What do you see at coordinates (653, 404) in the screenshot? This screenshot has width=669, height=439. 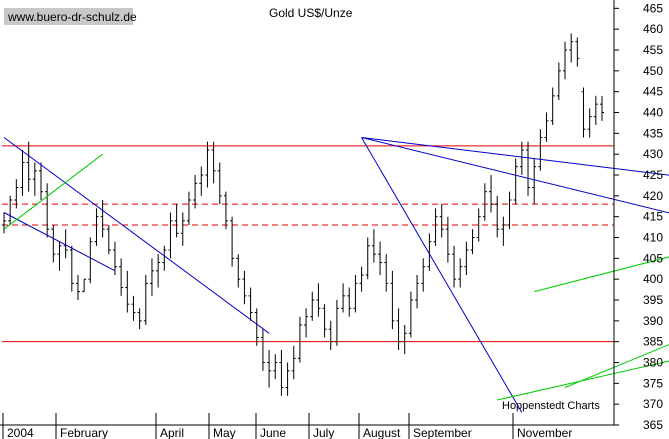 I see `y-tick-label: 370` at bounding box center [653, 404].